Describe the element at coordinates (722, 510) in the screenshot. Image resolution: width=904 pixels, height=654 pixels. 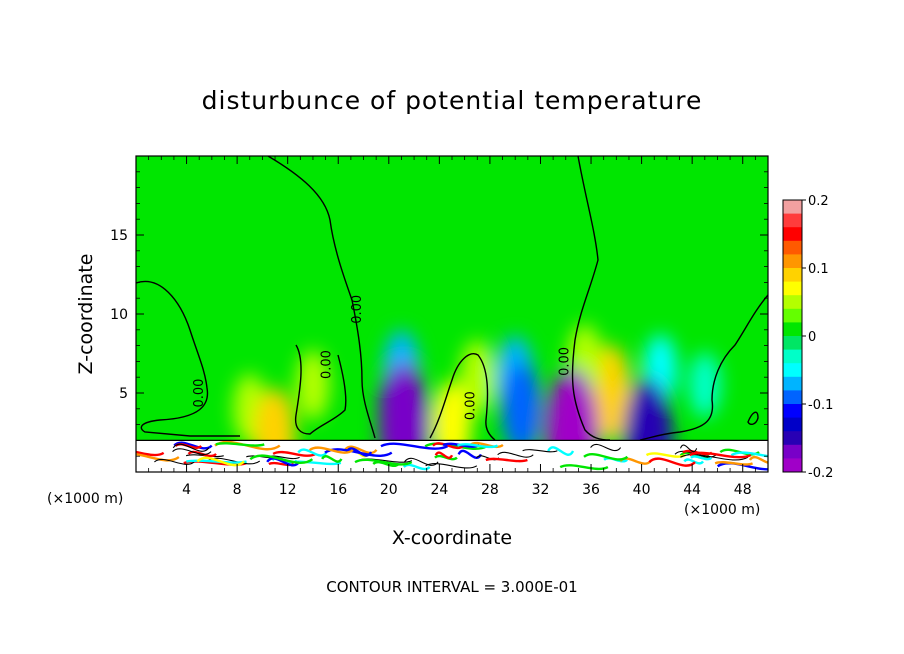
I see `x-unit-label-right: (×1000 m)` at that location.